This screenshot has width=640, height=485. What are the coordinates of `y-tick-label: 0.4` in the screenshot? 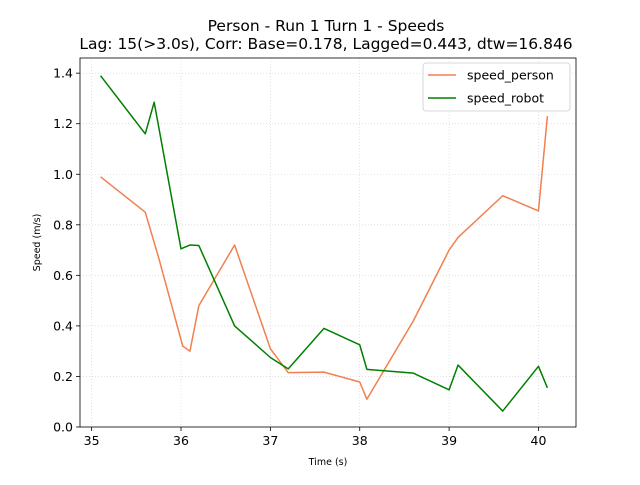 It's located at (63, 325).